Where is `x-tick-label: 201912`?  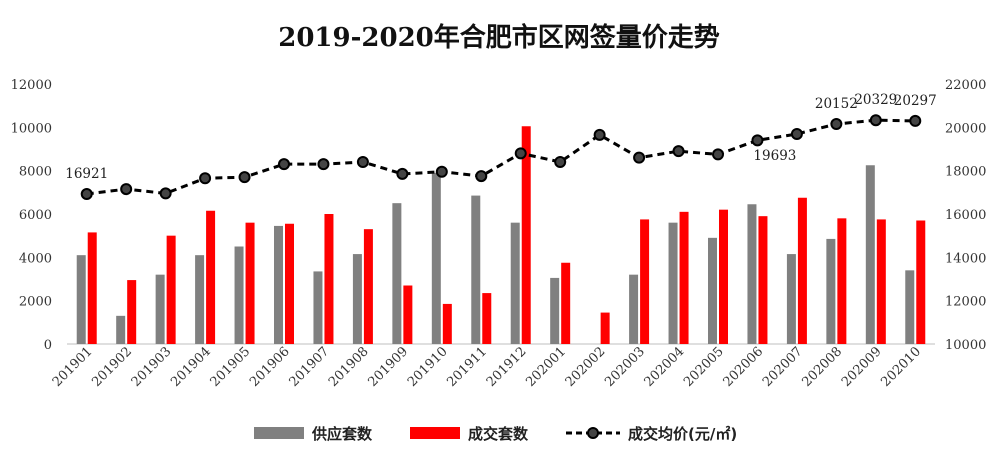 x-tick-label: 201912 is located at coordinates (507, 367).